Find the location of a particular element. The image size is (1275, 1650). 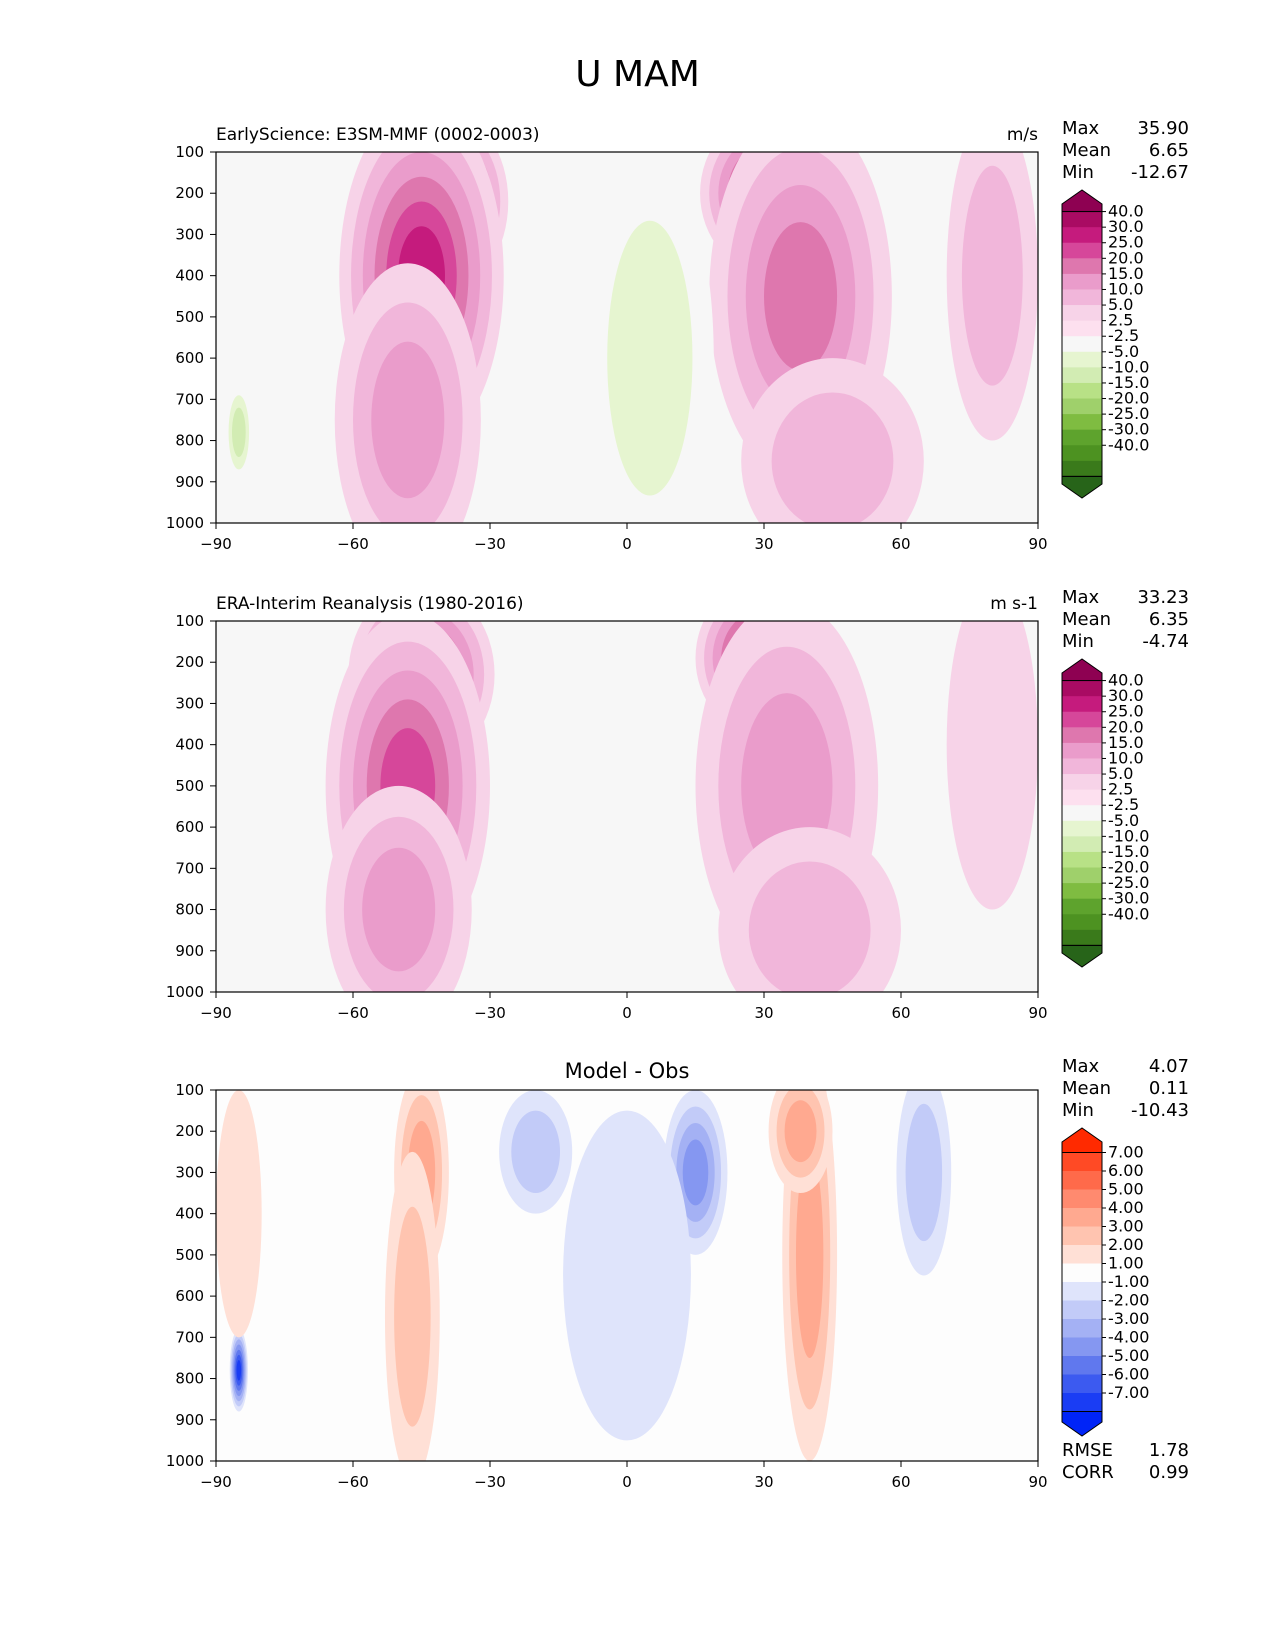

stat-value: 6.35 is located at coordinates (1169, 619).